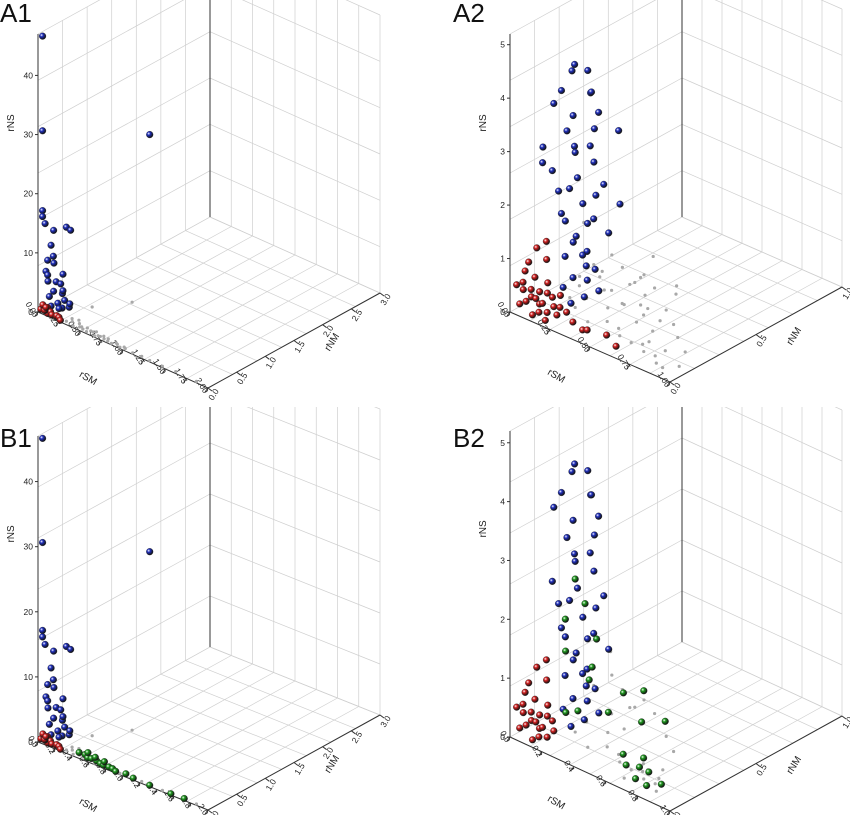 The image size is (850, 815). What do you see at coordinates (590, 774) in the screenshot?
I see `x-axis-line` at bounding box center [590, 774].